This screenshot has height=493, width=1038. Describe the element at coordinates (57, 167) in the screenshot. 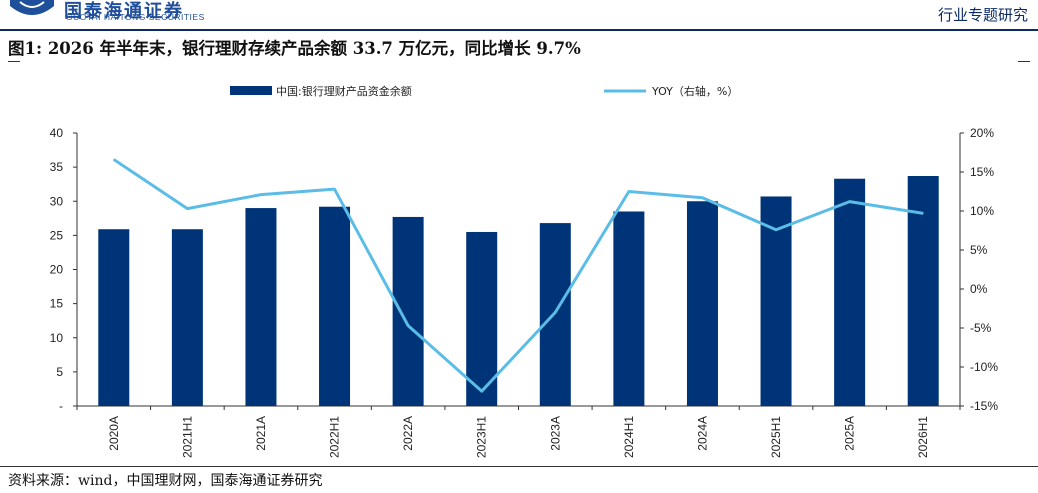

I see `left-axis-tick-label: 35` at that location.